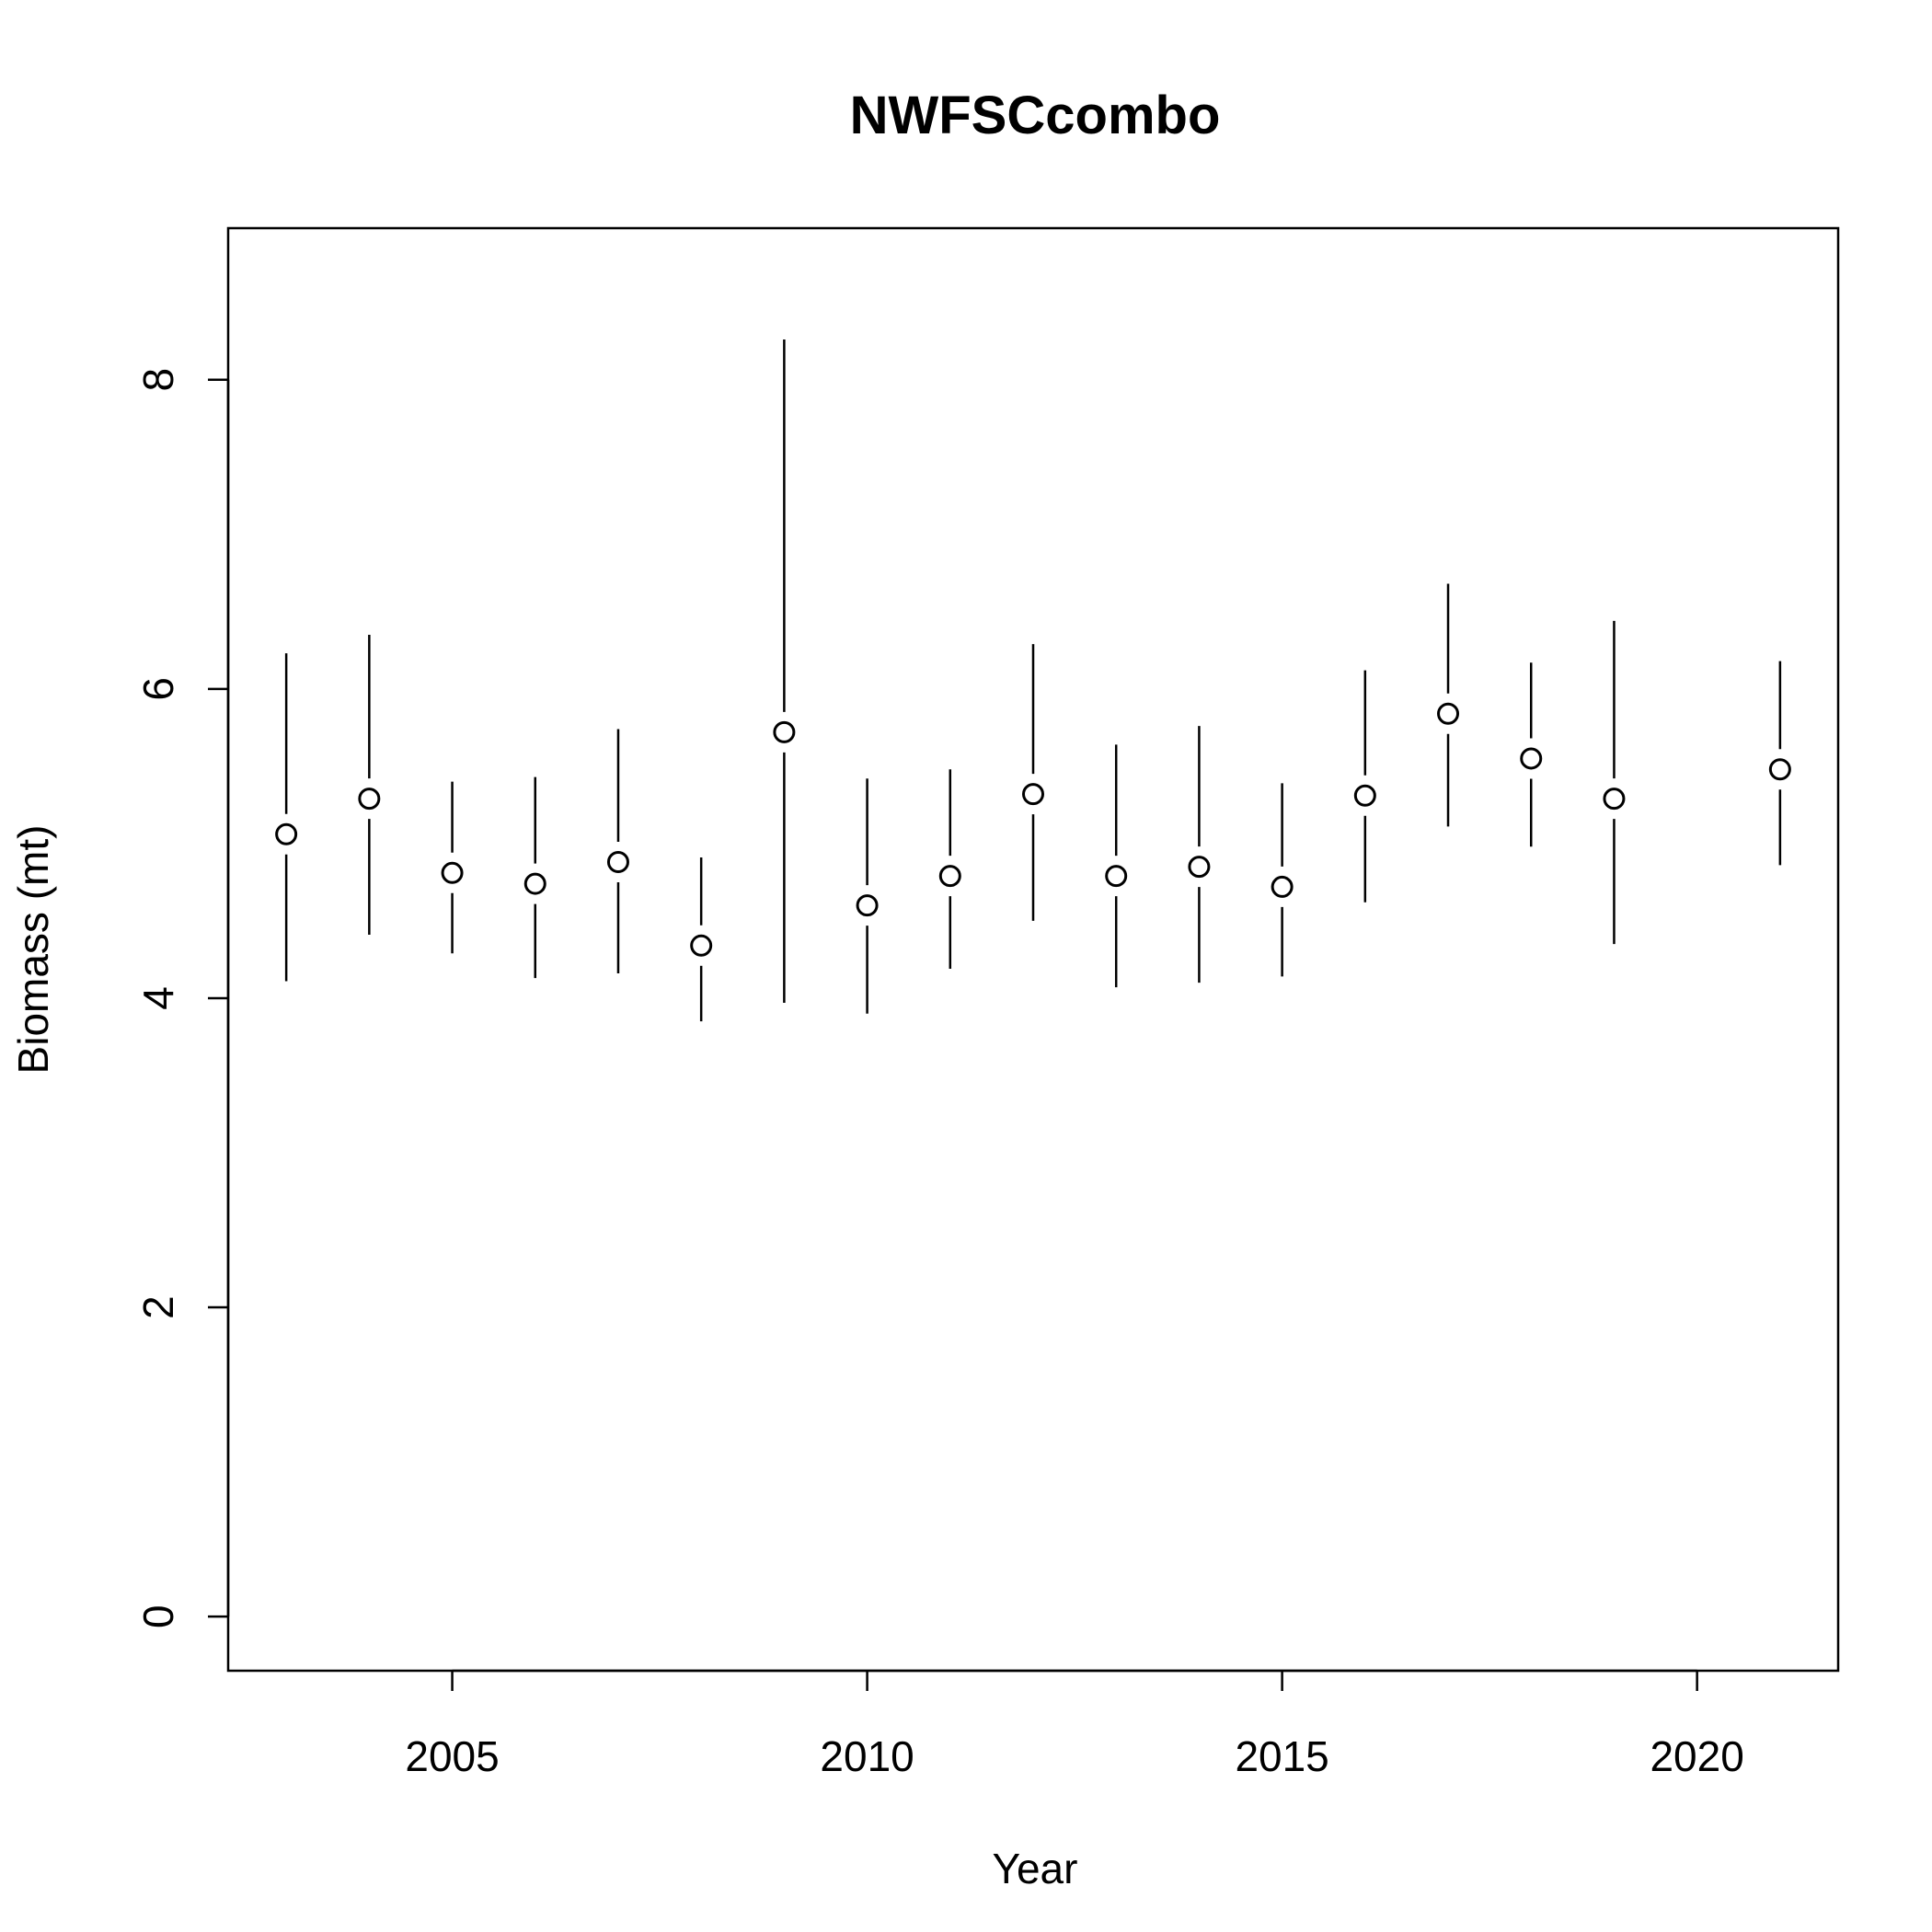  I want to click on x-axis-label: Year, so click(1035, 1868).